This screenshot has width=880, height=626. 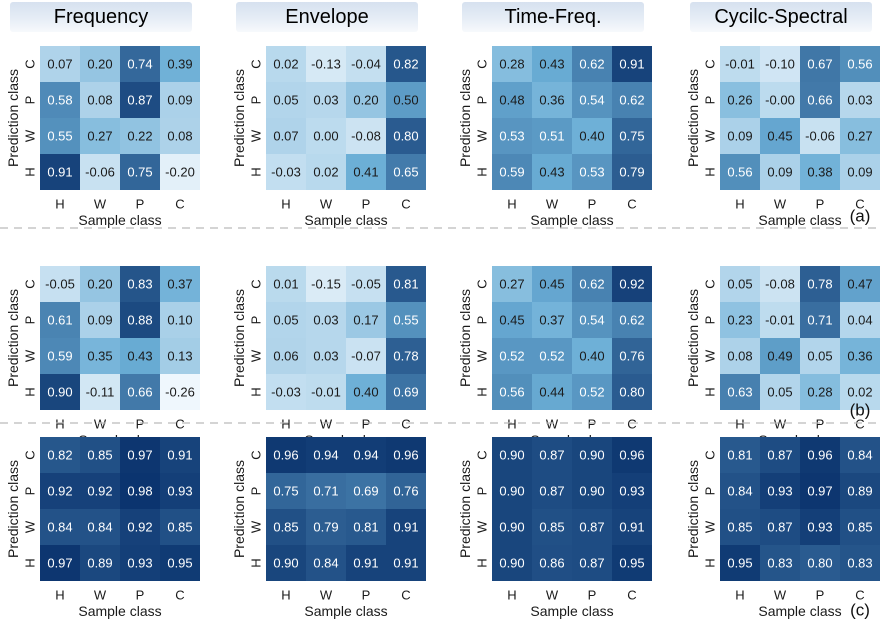 What do you see at coordinates (345, 220) in the screenshot?
I see `x-axis-label: Sample class` at bounding box center [345, 220].